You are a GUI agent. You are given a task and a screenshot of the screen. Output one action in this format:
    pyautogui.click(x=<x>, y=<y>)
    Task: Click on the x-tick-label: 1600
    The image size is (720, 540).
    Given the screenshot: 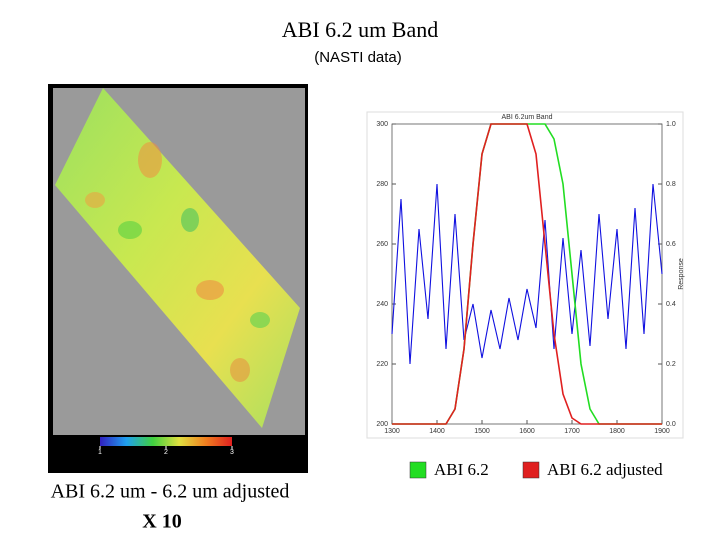 What is the action you would take?
    pyautogui.click(x=527, y=431)
    